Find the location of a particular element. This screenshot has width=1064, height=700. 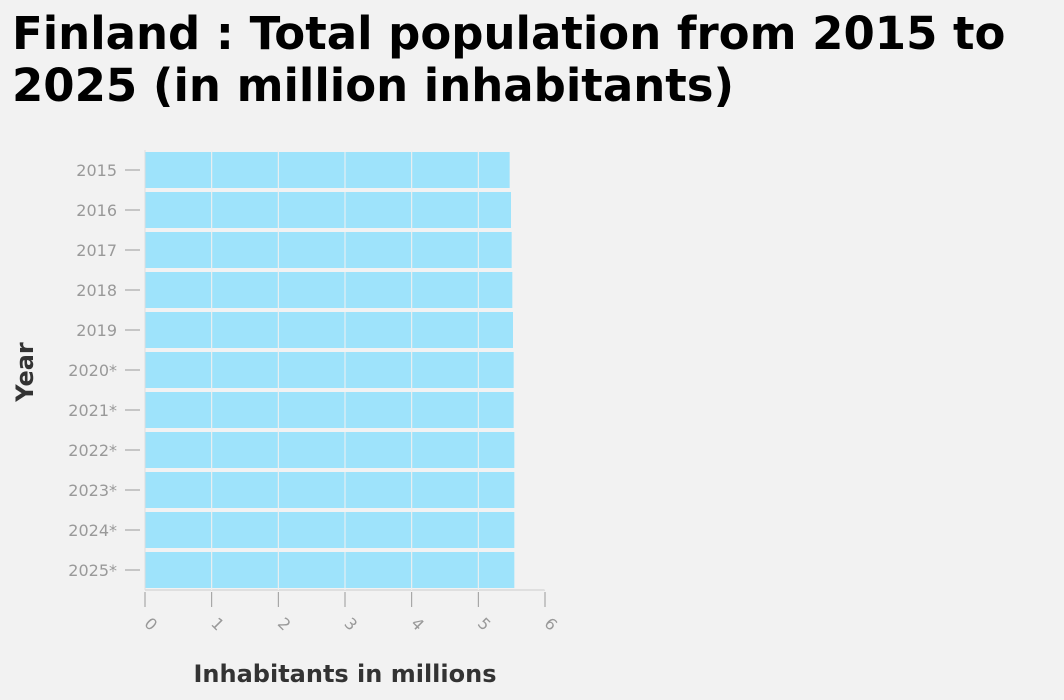

x-tick-label: 5 is located at coordinates (484, 624).